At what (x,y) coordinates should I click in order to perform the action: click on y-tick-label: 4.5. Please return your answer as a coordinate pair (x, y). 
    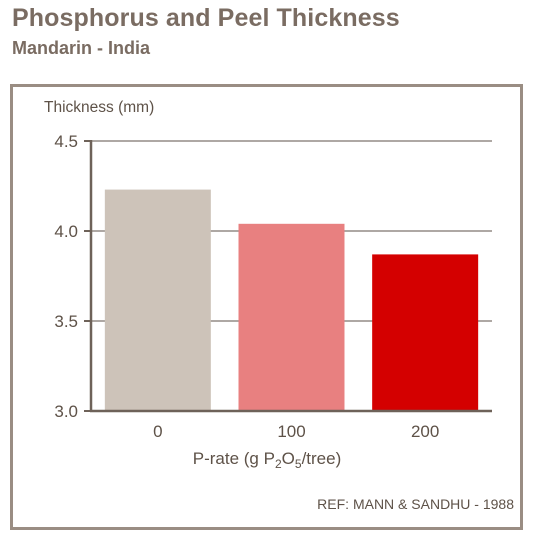
    Looking at the image, I should click on (66, 141).